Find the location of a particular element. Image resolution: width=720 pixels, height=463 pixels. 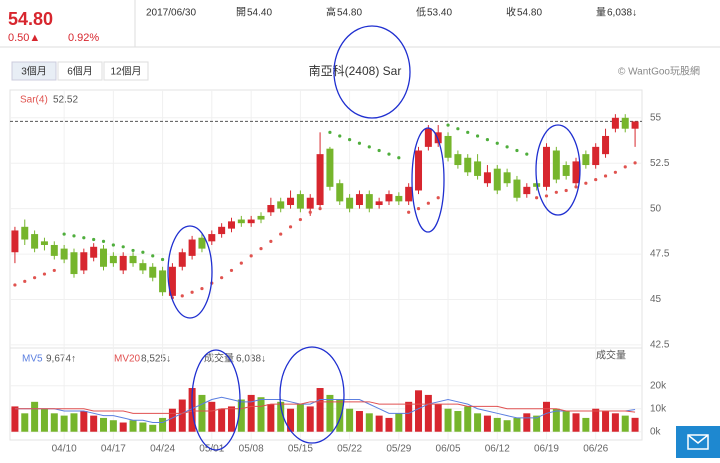

date: 2017/06/30 is located at coordinates (171, 13).